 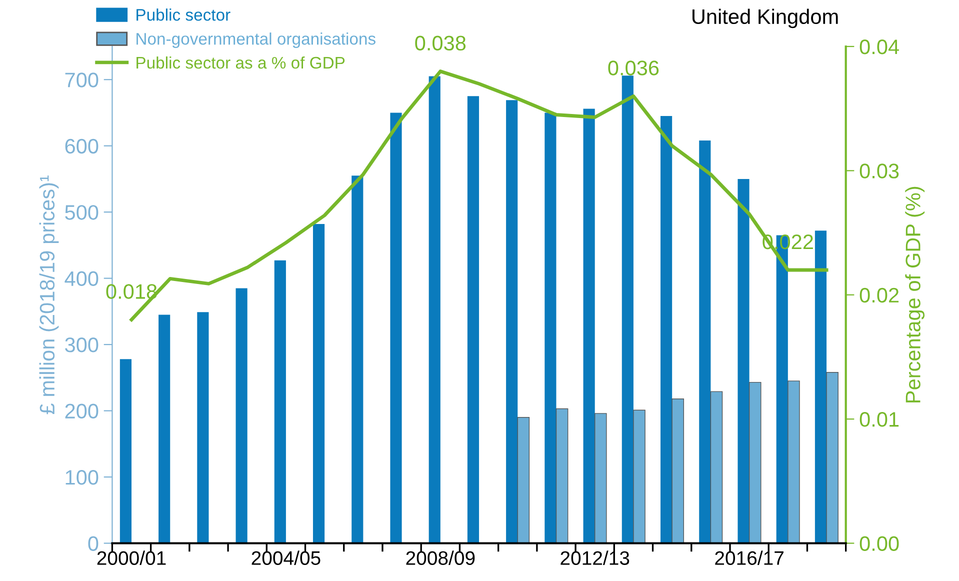 I want to click on data-label: 0.038, so click(x=440, y=43).